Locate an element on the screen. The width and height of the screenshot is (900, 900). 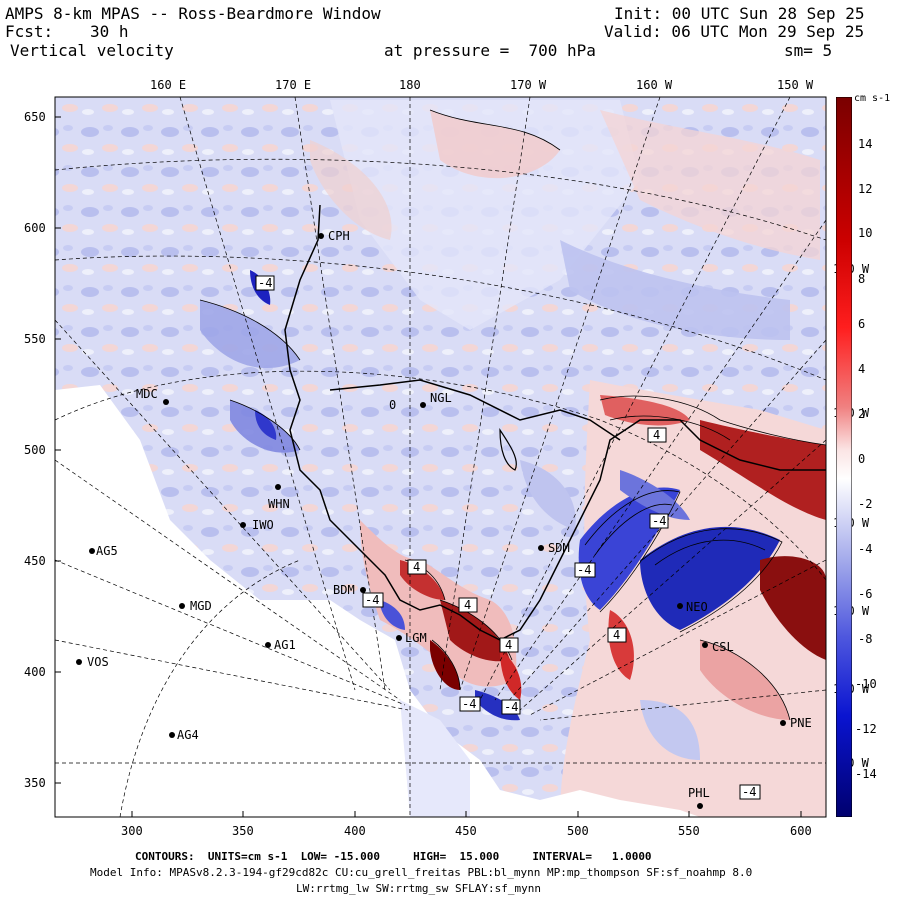
station-label: NEO is located at coordinates (697, 607).